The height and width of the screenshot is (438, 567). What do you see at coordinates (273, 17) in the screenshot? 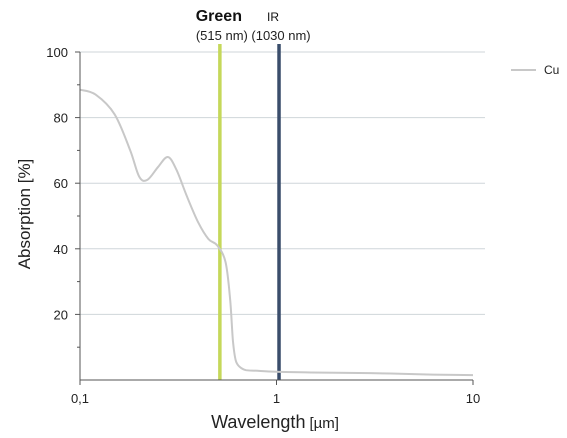
I see `ir-marker-label: IR` at bounding box center [273, 17].